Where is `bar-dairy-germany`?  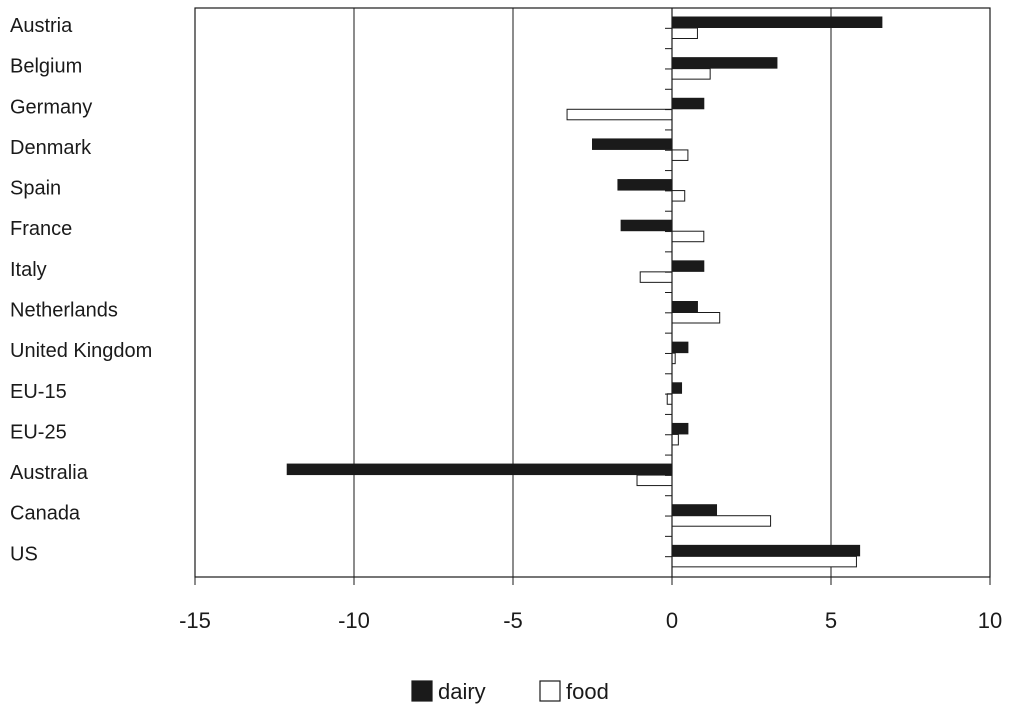 bar-dairy-germany is located at coordinates (688, 103).